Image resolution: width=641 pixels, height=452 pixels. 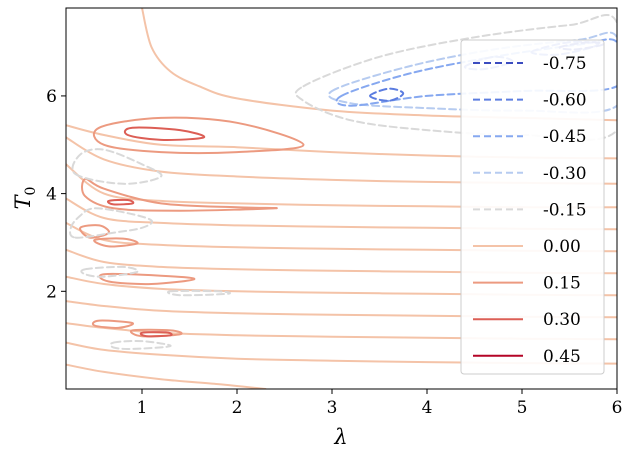 I want to click on legend-item: 0.30, so click(x=527, y=320).